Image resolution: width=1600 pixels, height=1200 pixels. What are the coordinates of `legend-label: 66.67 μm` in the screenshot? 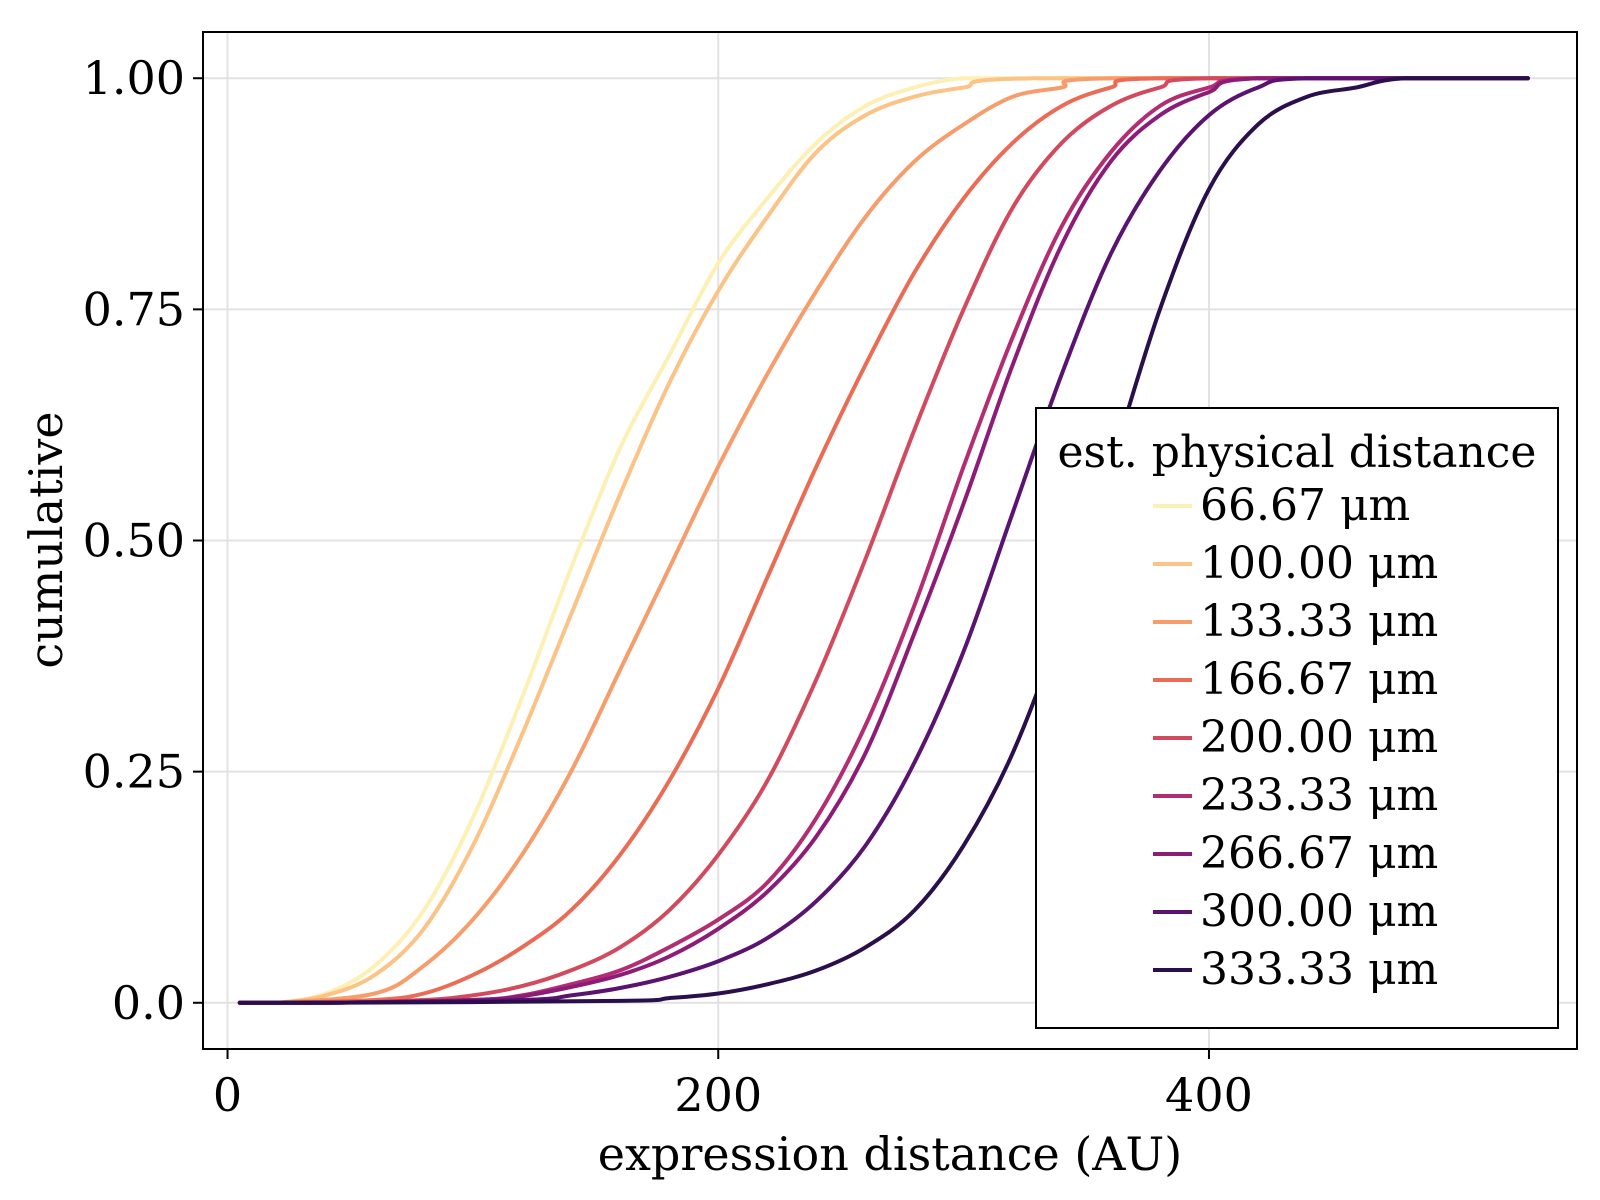 It's located at (1305, 505).